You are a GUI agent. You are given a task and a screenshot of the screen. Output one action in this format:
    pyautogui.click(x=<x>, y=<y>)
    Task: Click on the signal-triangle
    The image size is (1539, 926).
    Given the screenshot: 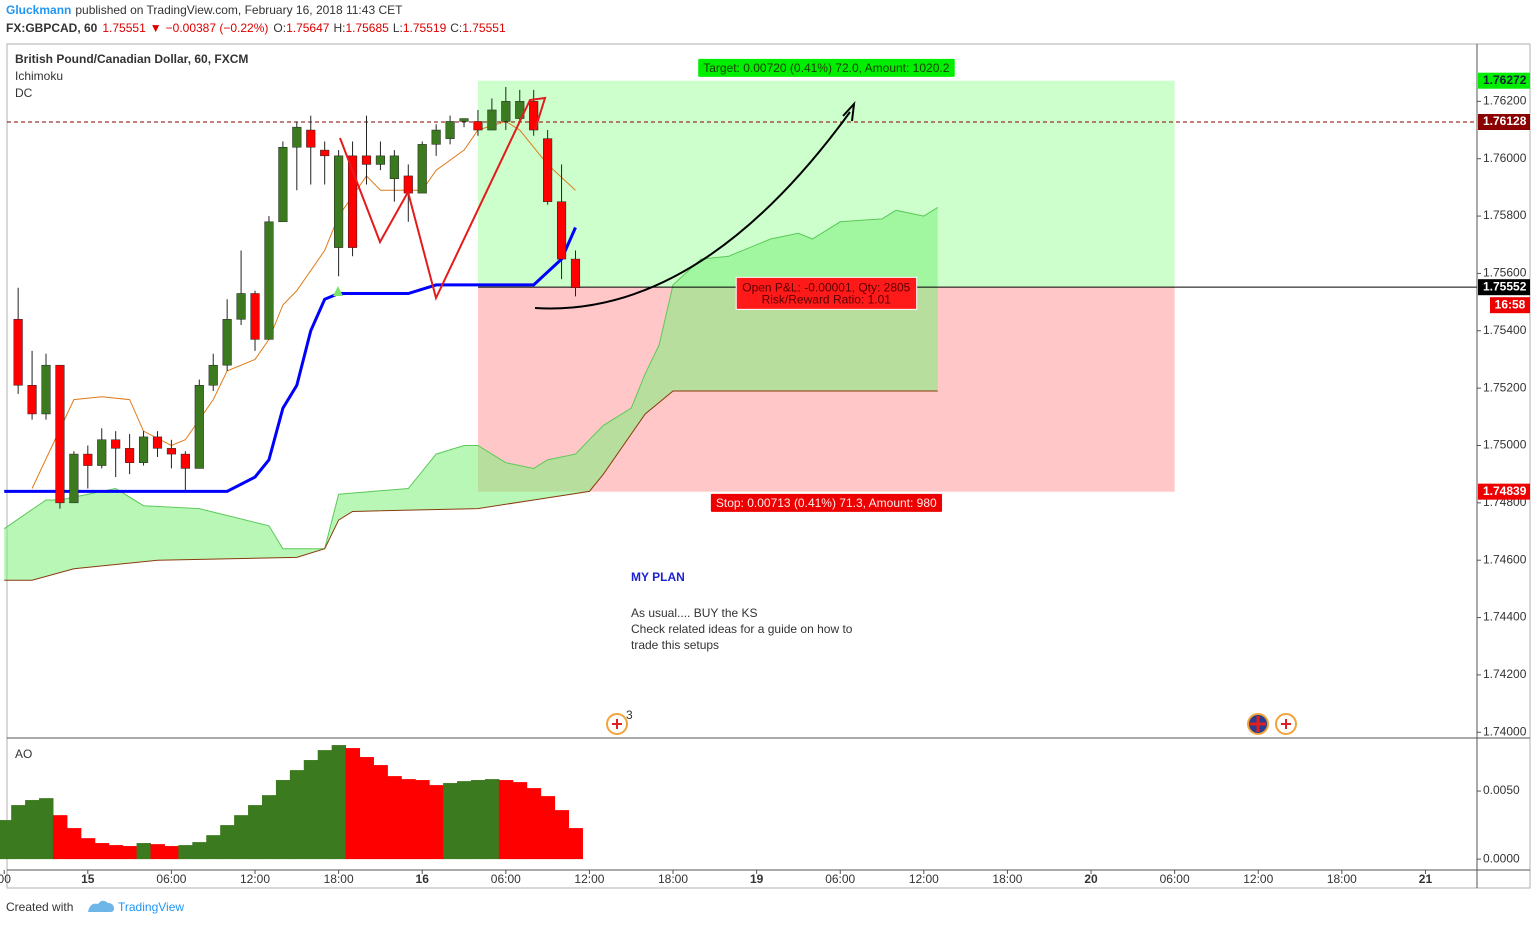 What is the action you would take?
    pyautogui.click(x=338, y=291)
    